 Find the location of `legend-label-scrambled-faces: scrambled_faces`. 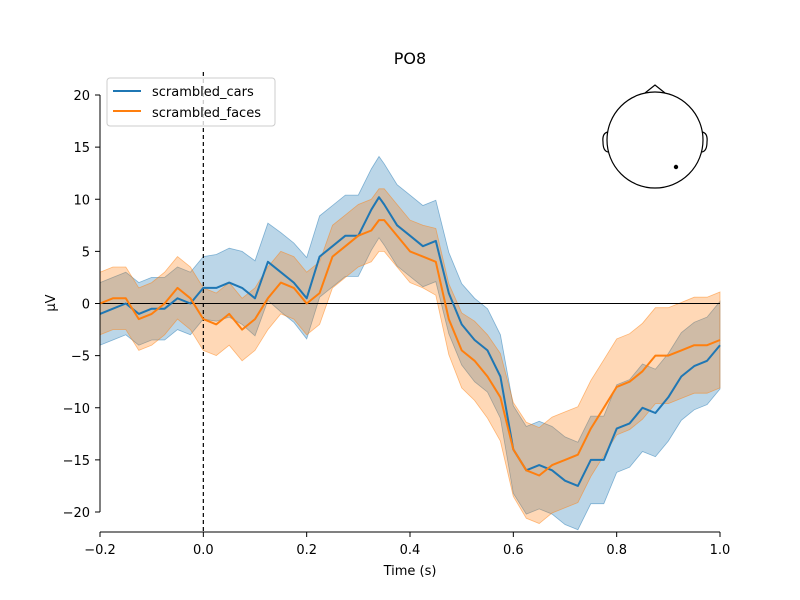

legend-label-scrambled-faces: scrambled_faces is located at coordinates (206, 113).